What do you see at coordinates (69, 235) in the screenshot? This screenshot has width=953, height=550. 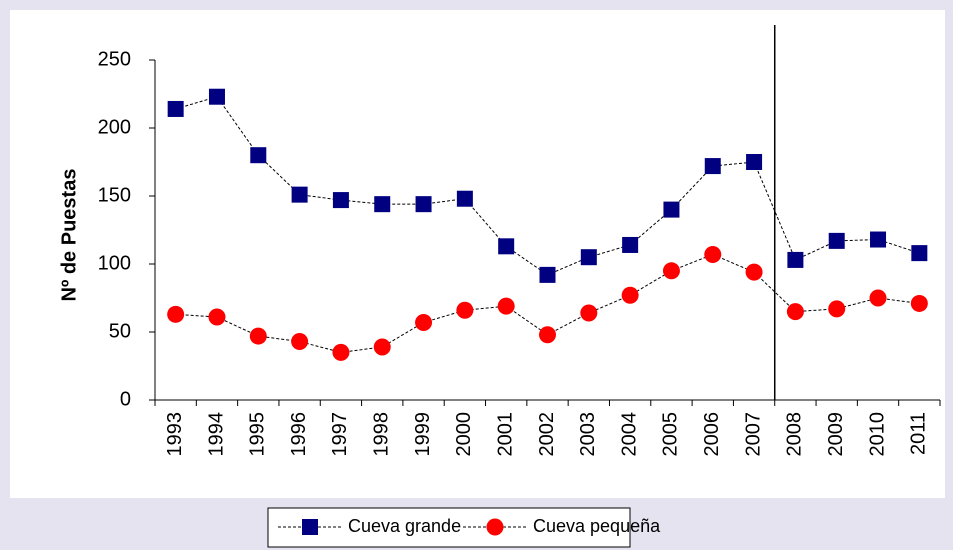 I see `y-axis-label: Nº de Puestas` at bounding box center [69, 235].